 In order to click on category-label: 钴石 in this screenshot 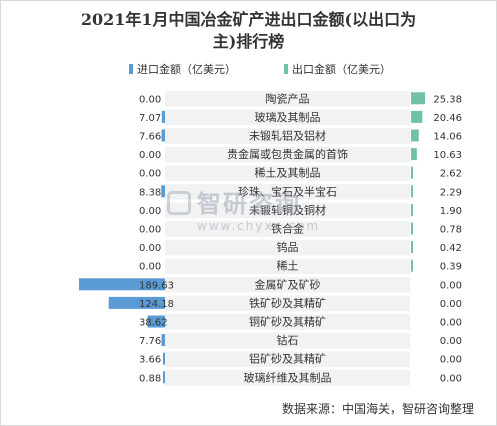, I will do `click(288, 340)`.